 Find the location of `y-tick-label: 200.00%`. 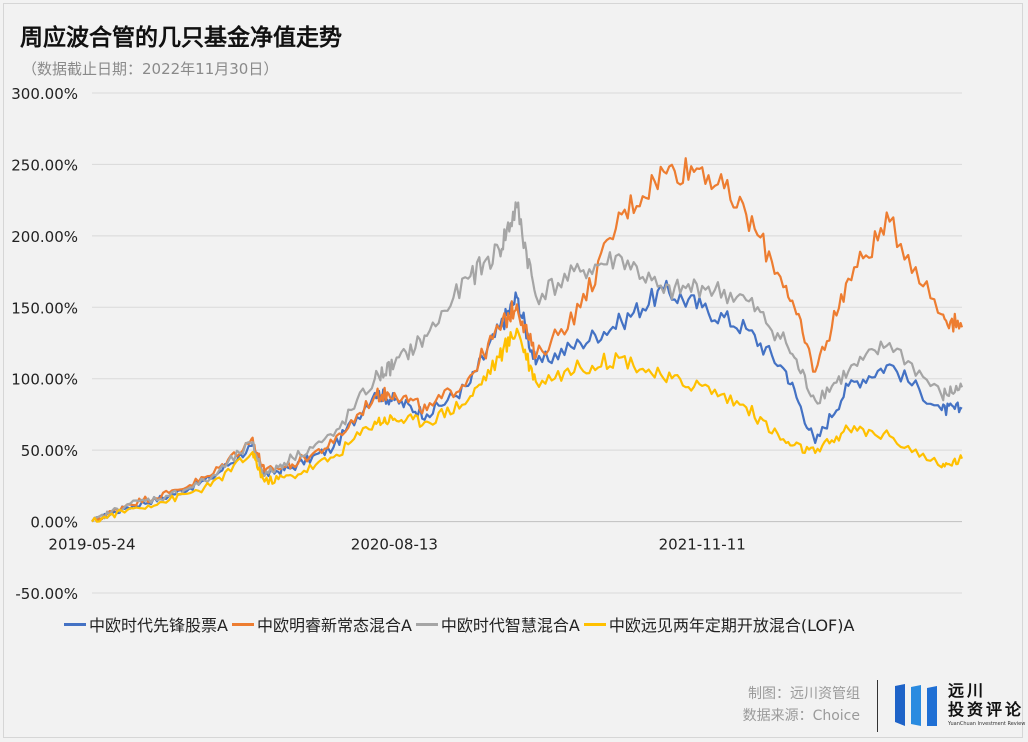

y-tick-label: 200.00% is located at coordinates (44, 237).